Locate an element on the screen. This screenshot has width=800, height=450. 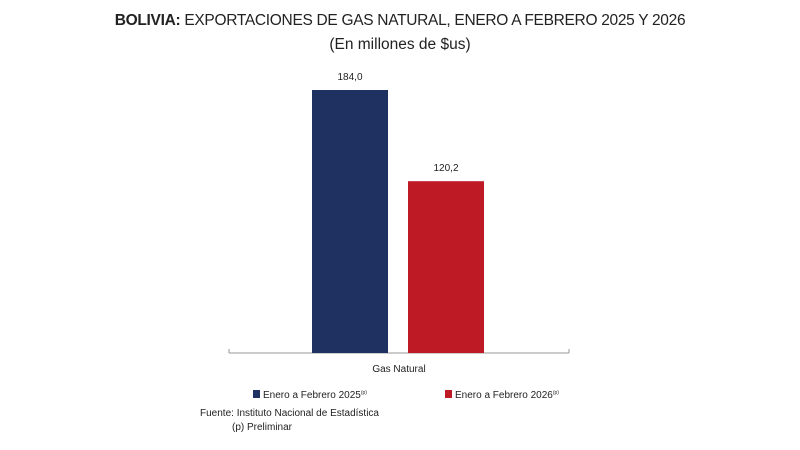
title-bold: BOLIVIA: is located at coordinates (147, 20).